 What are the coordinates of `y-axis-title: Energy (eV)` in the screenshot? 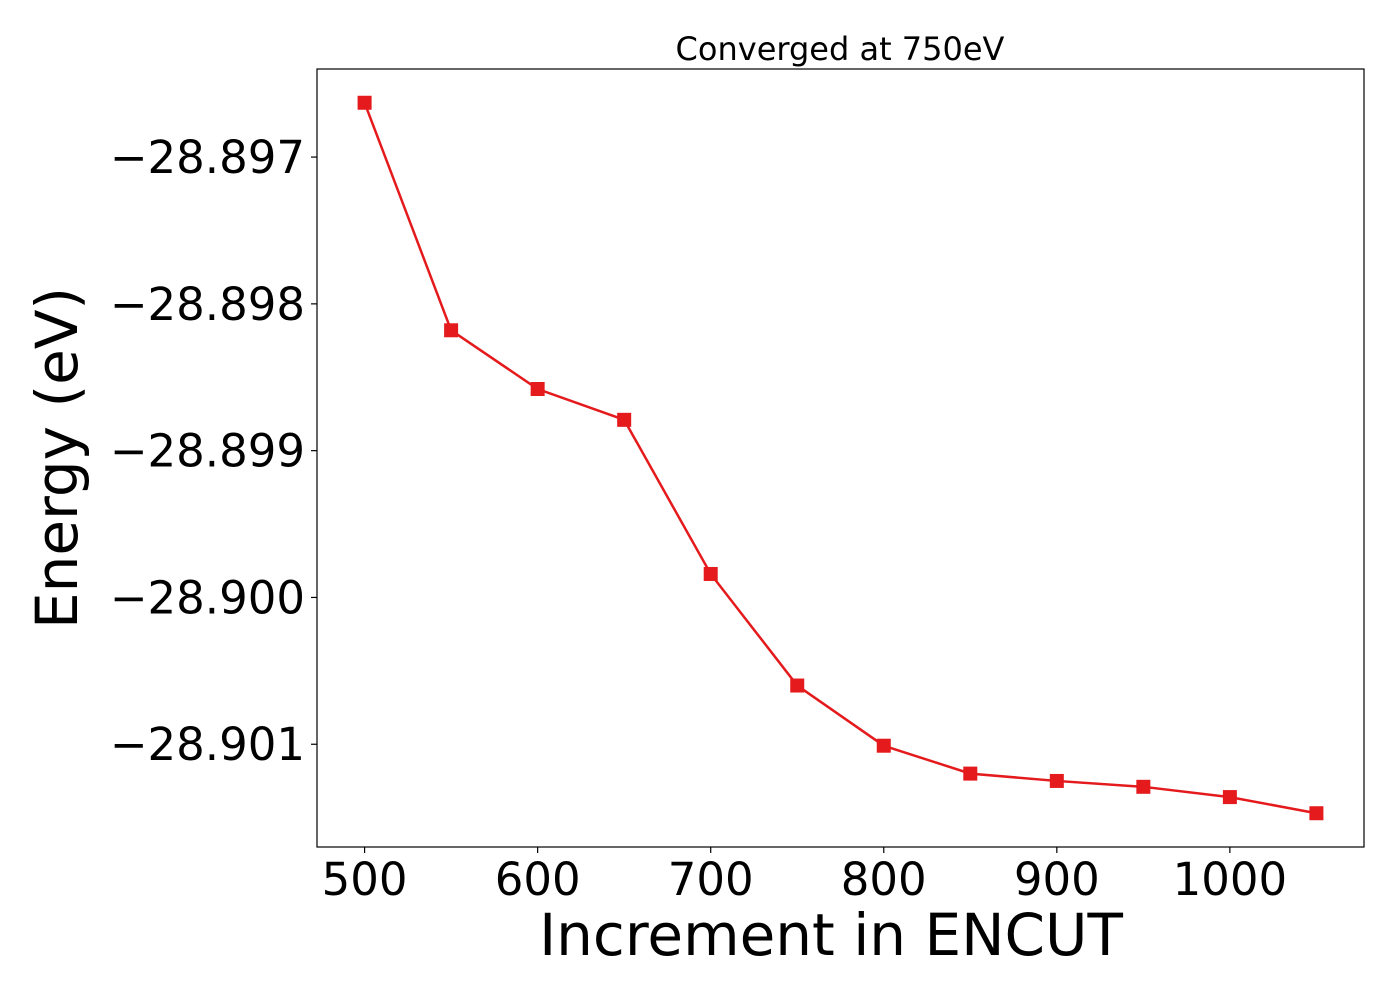 It's located at (57, 458).